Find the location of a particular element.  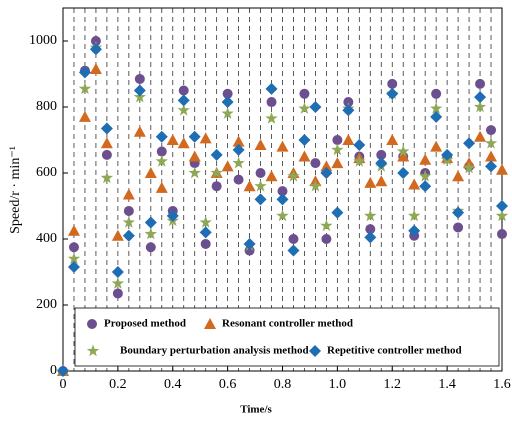

x-tick-label: 1.4 is located at coordinates (447, 384).